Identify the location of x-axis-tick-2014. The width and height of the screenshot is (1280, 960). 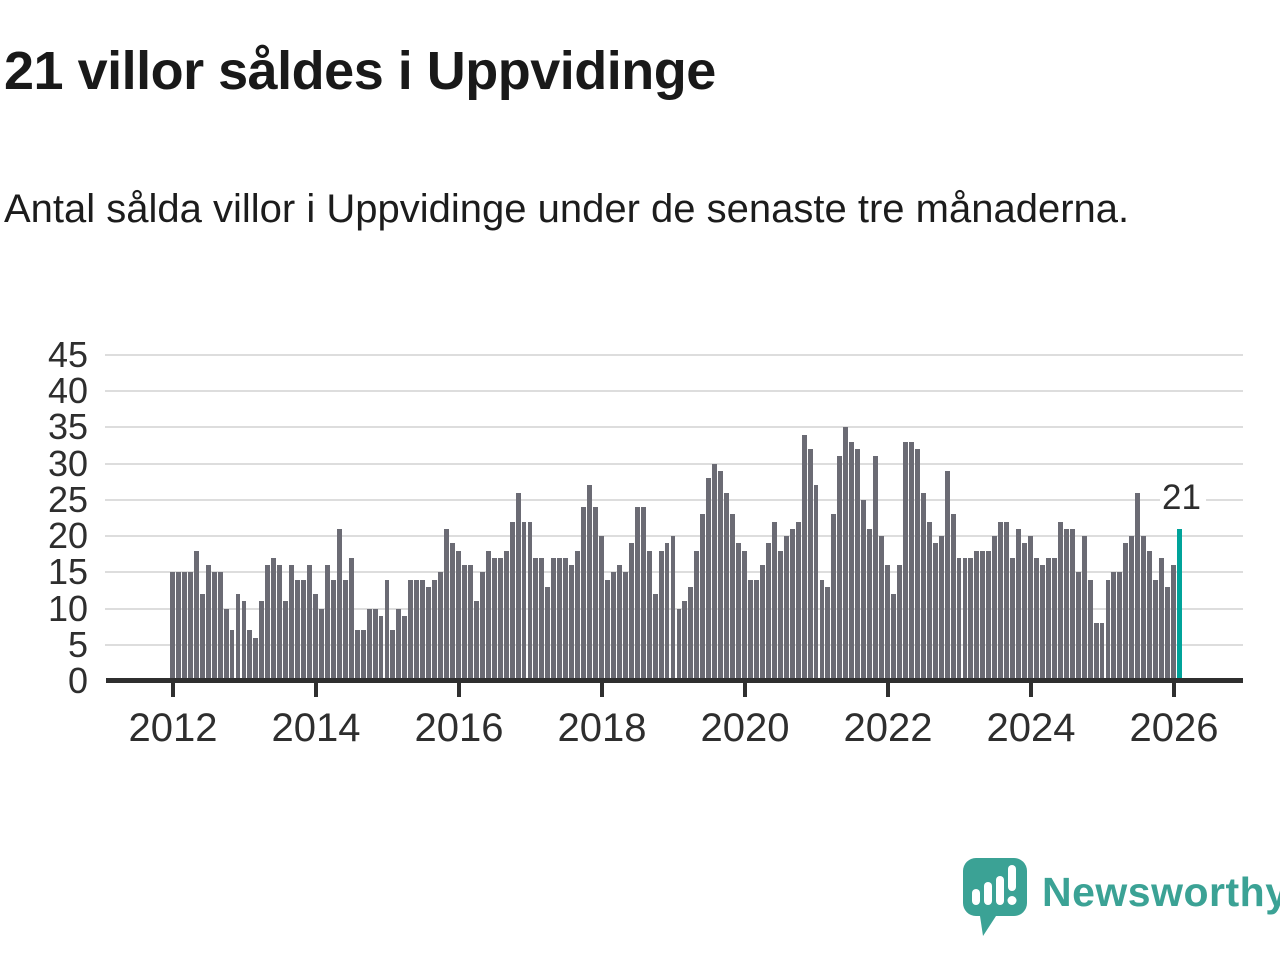
(315, 689).